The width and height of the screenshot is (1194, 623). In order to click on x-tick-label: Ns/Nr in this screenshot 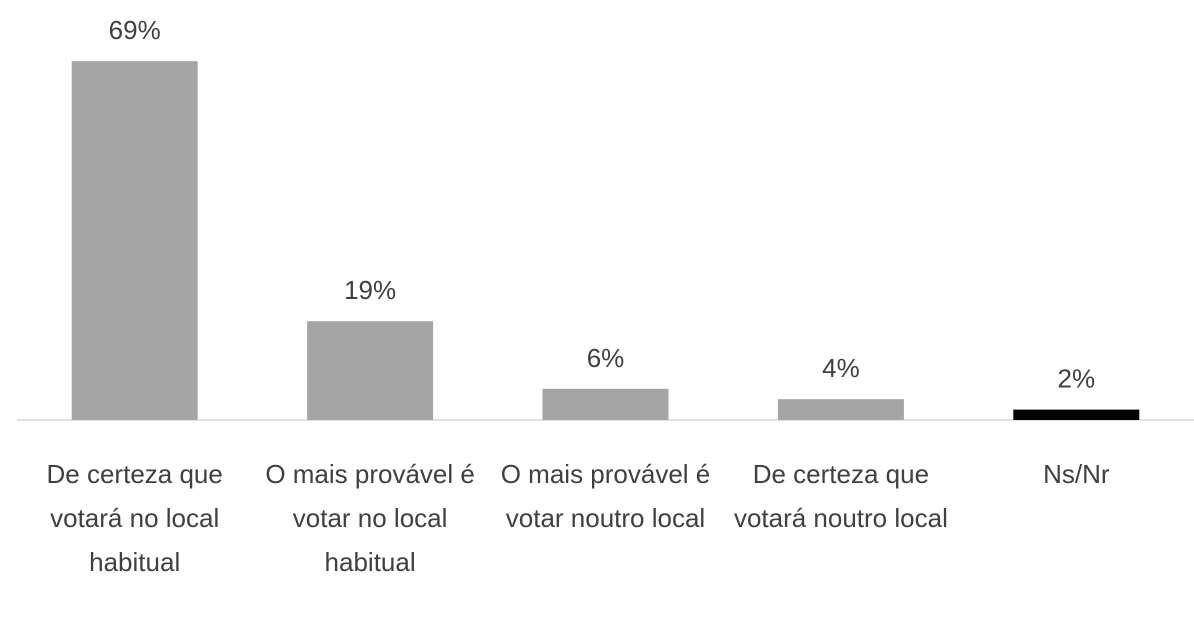, I will do `click(1076, 474)`.